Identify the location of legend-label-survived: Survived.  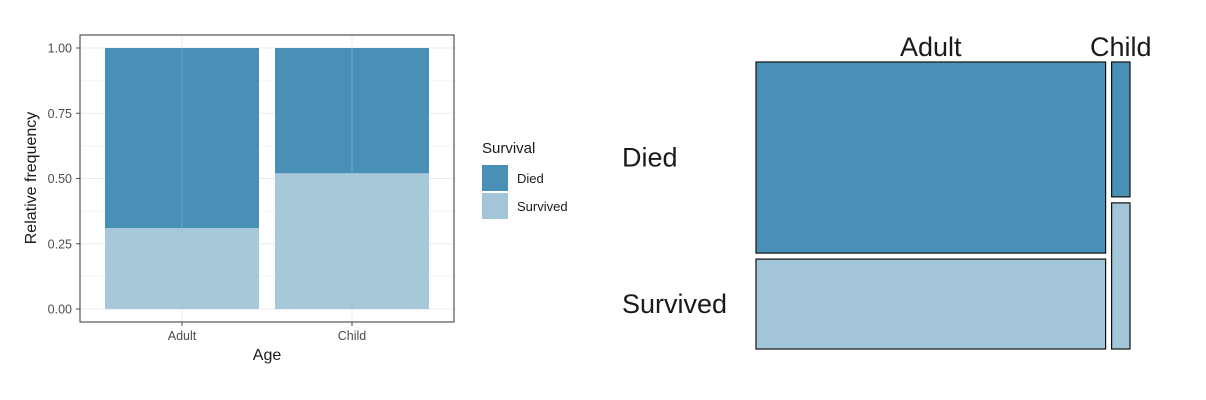
(542, 206).